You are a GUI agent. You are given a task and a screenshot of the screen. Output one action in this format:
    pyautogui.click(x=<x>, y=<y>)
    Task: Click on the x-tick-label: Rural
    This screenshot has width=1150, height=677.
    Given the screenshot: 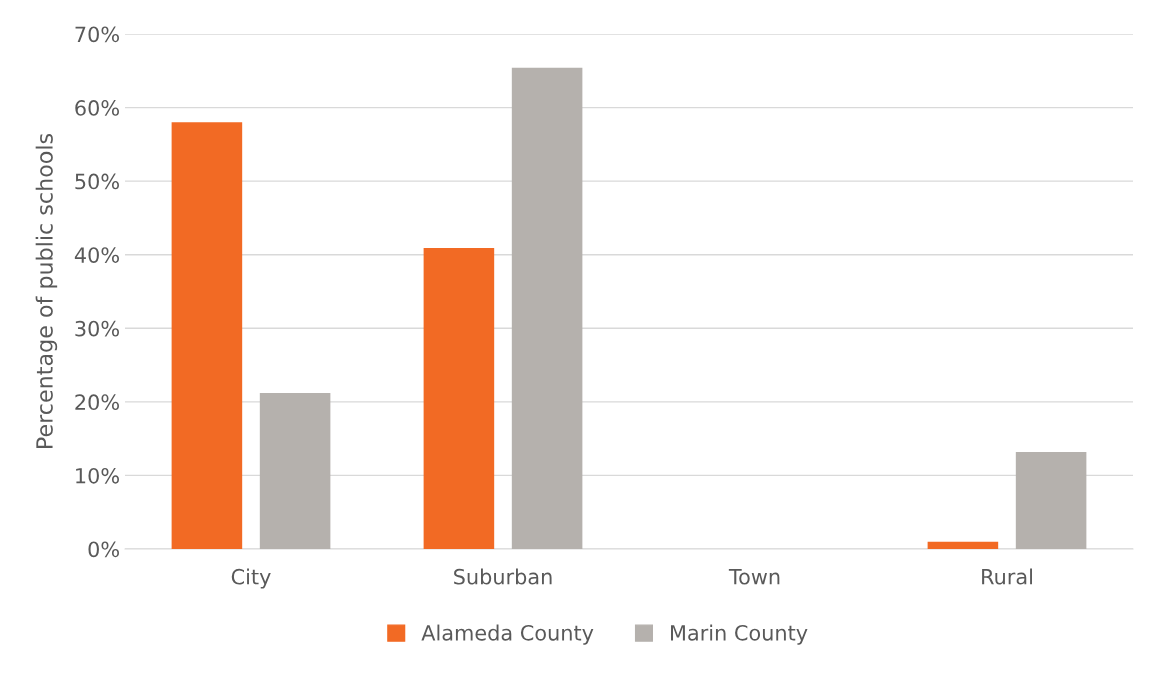 What is the action you would take?
    pyautogui.click(x=1007, y=576)
    